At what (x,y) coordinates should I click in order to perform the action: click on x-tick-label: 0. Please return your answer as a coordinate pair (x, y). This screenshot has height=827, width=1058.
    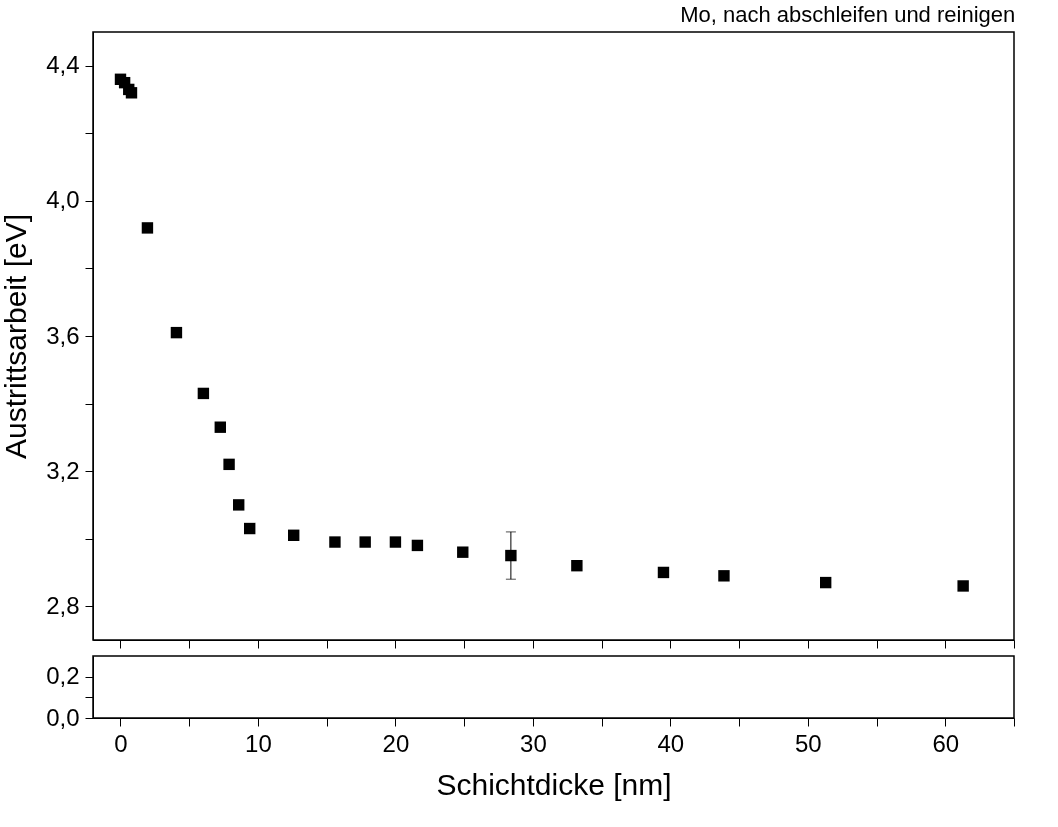
    Looking at the image, I should click on (121, 743).